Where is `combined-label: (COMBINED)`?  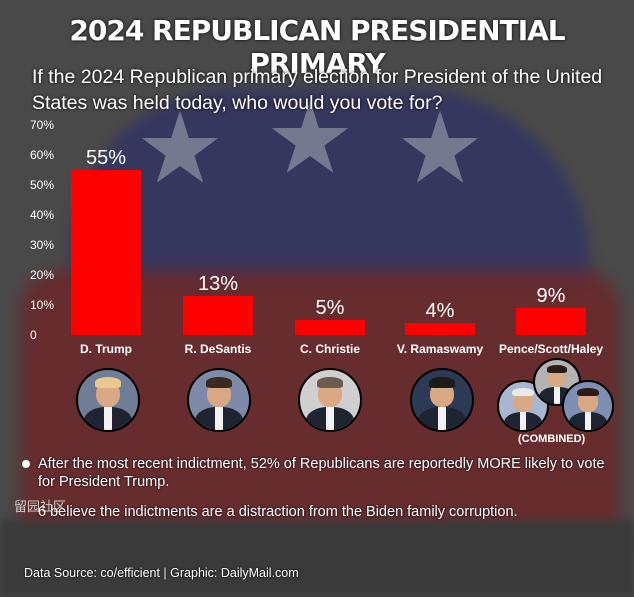
combined-label: (COMBINED) is located at coordinates (552, 439).